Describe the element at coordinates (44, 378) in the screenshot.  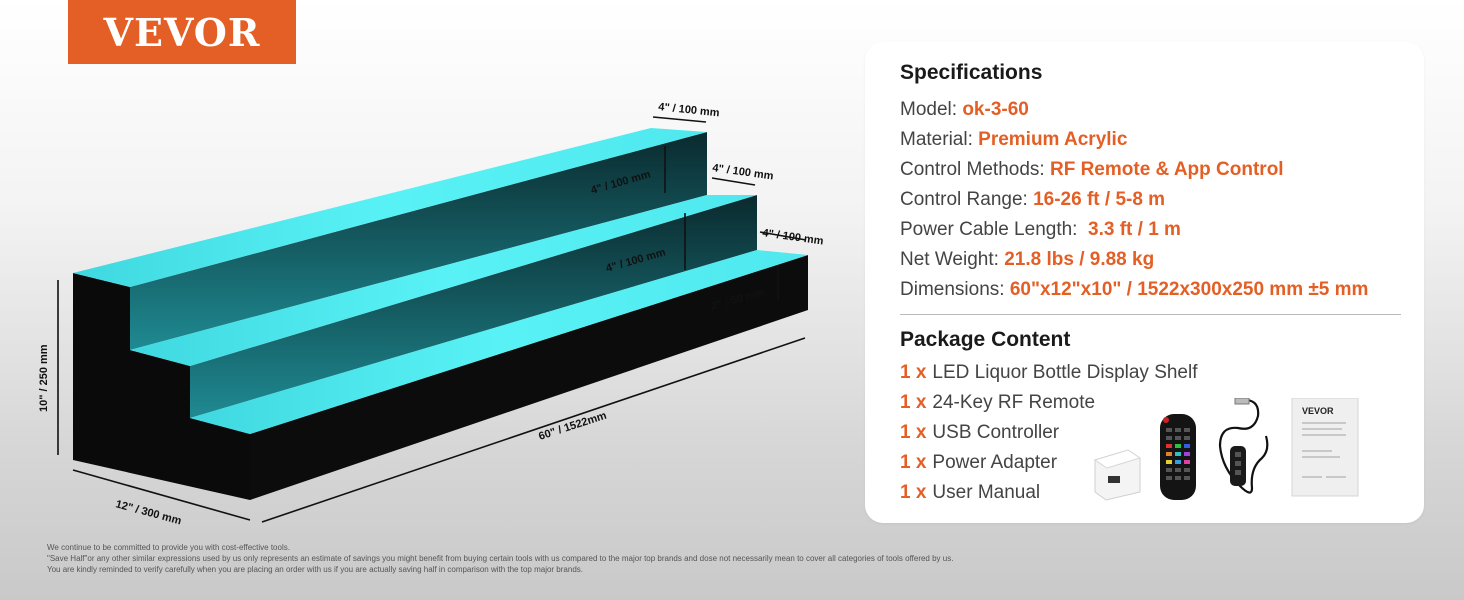
I see `dim-height: 10" / 250 mm` at that location.